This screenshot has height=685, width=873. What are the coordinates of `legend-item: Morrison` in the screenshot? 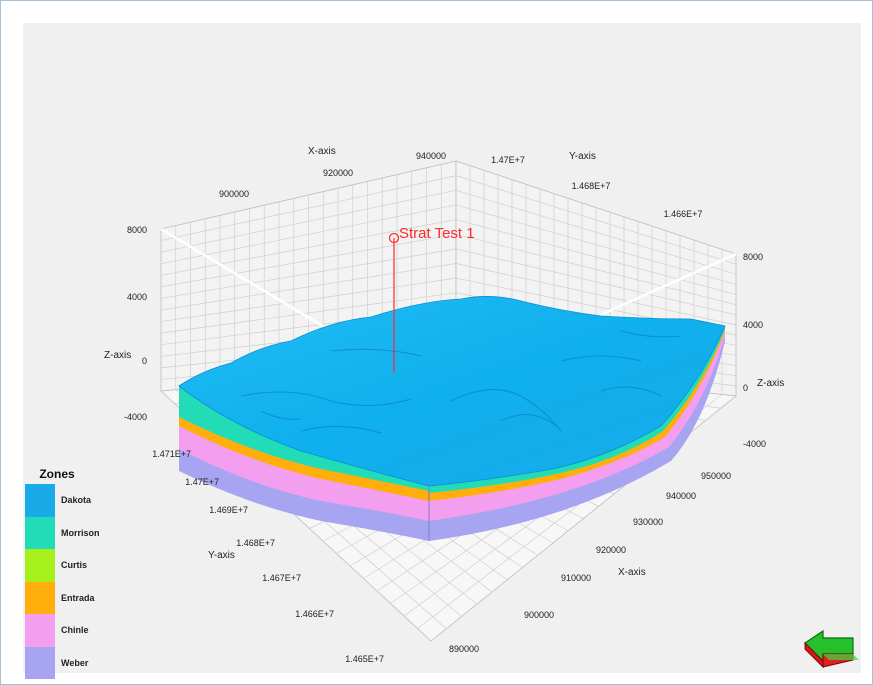 It's located at (70, 532).